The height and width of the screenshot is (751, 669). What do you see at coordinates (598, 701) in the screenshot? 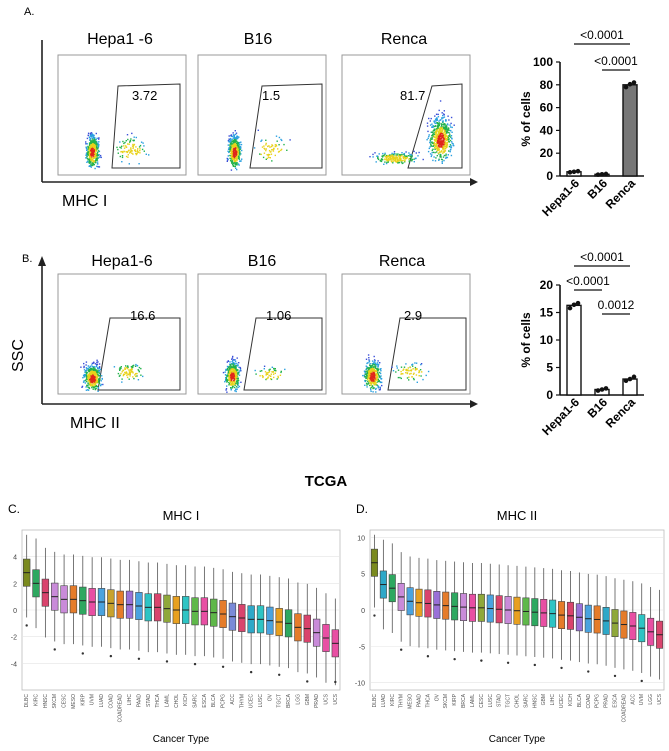
I see `x-tick-label: PCPG` at bounding box center [598, 701].